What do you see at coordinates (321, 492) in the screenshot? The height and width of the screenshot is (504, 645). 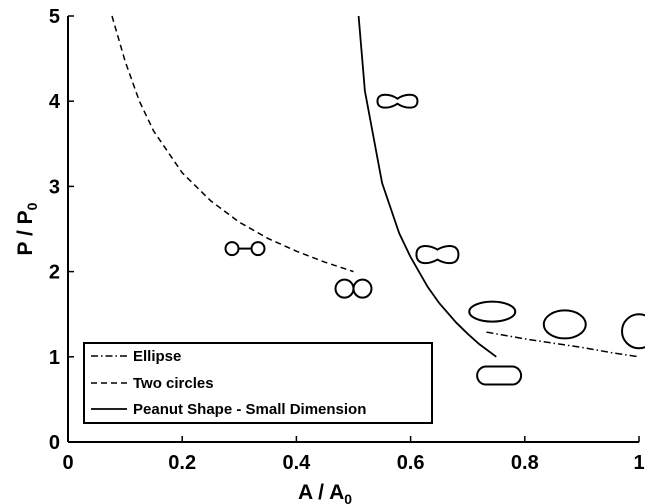 I see `x-axis-title-main: A / A` at bounding box center [321, 492].